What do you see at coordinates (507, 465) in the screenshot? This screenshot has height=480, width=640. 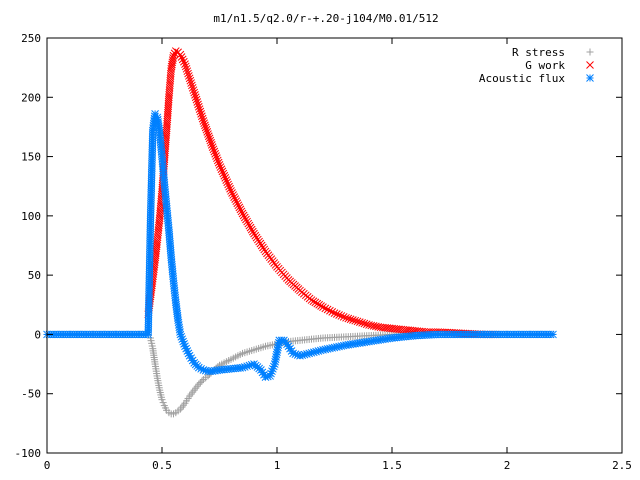 I see `x-tick-label: 2` at bounding box center [507, 465].